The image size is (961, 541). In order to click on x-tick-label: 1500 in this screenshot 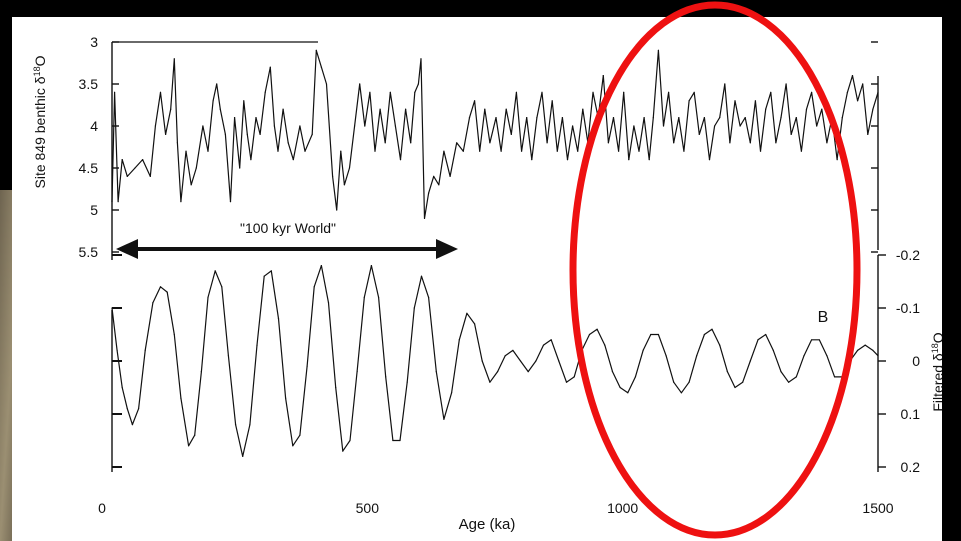, I will do `click(877, 508)`.